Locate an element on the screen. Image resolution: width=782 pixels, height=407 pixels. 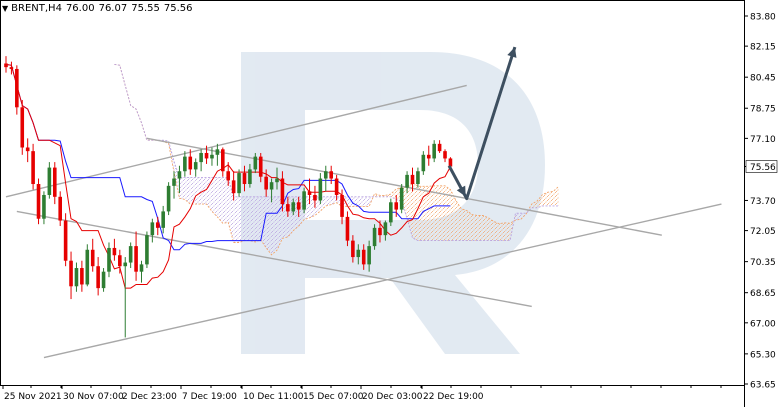
price-label: 82.15 is located at coordinates (763, 48).